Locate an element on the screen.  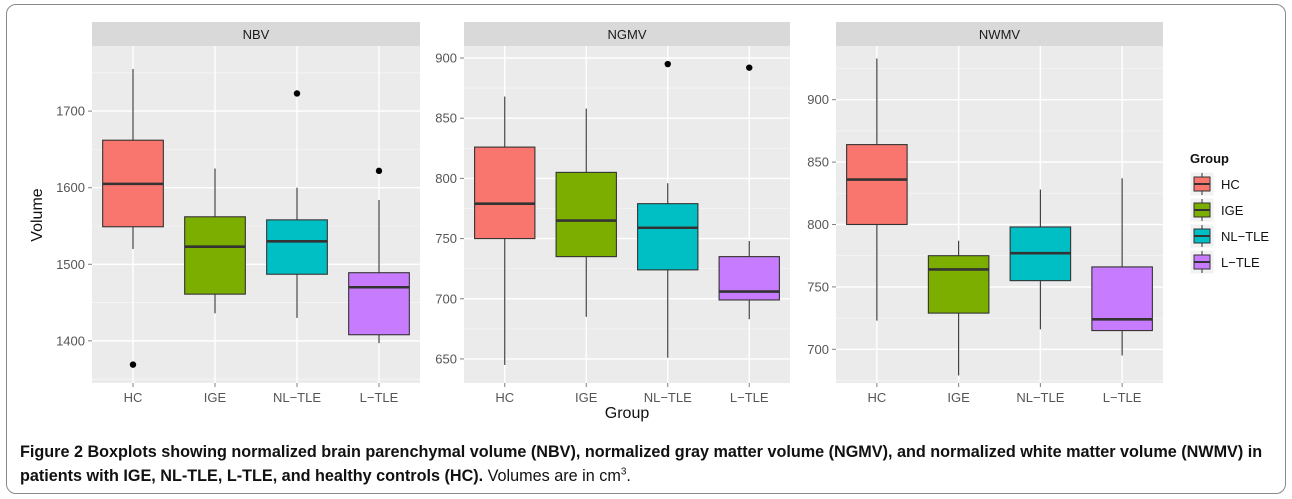
panel-title: NWMV is located at coordinates (999, 34).